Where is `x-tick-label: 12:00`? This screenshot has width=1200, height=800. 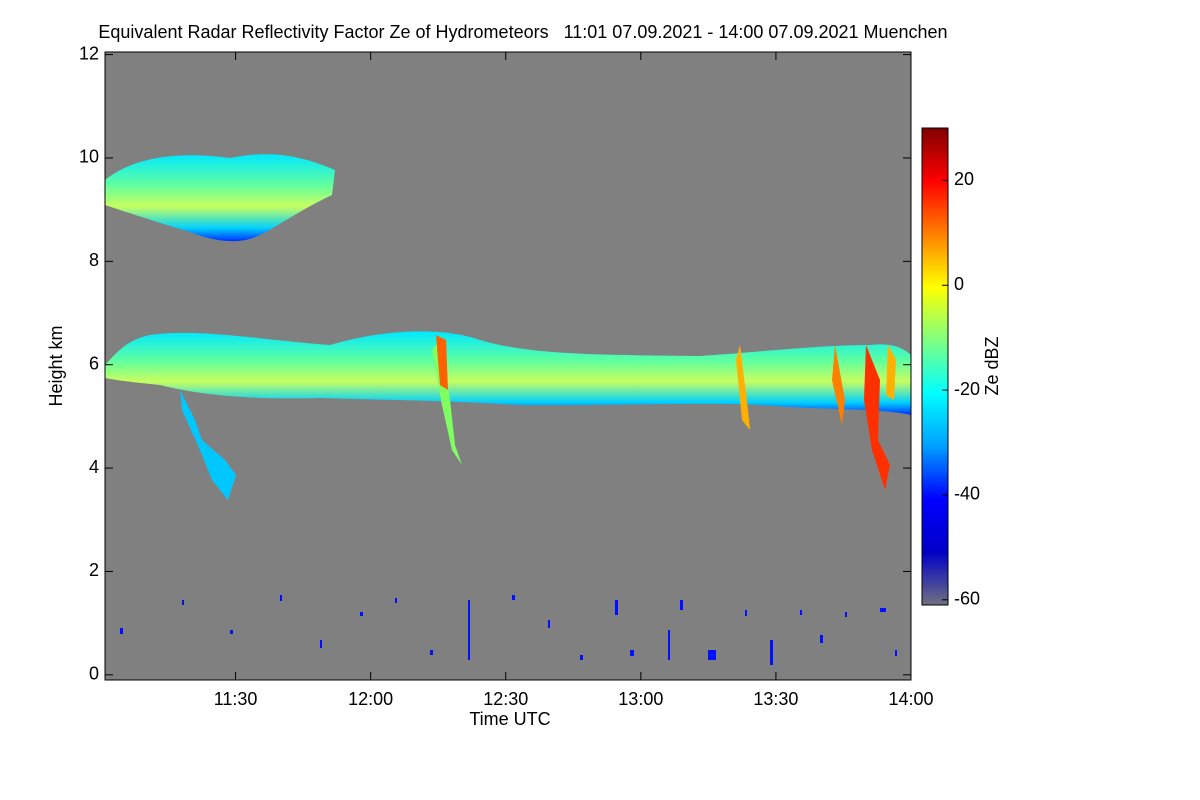 x-tick-label: 12:00 is located at coordinates (370, 699).